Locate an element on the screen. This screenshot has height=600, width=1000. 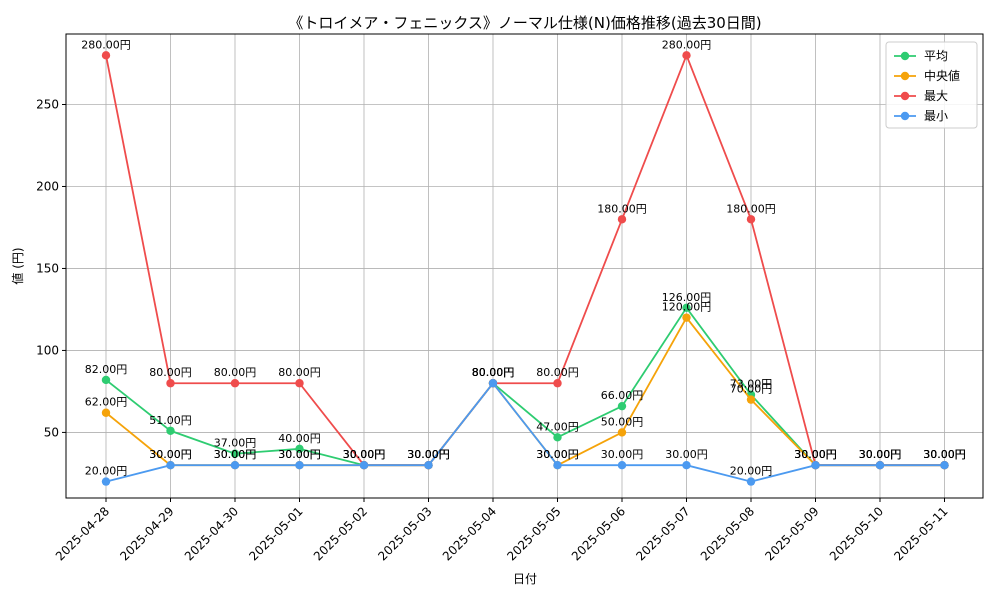
data-label-3-11: 30.00円 is located at coordinates (815, 454).